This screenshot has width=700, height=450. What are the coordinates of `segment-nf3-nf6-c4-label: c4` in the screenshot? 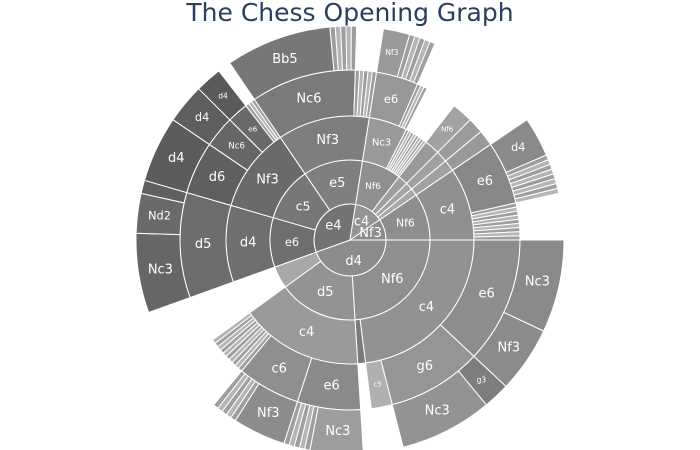 It's located at (447, 210).